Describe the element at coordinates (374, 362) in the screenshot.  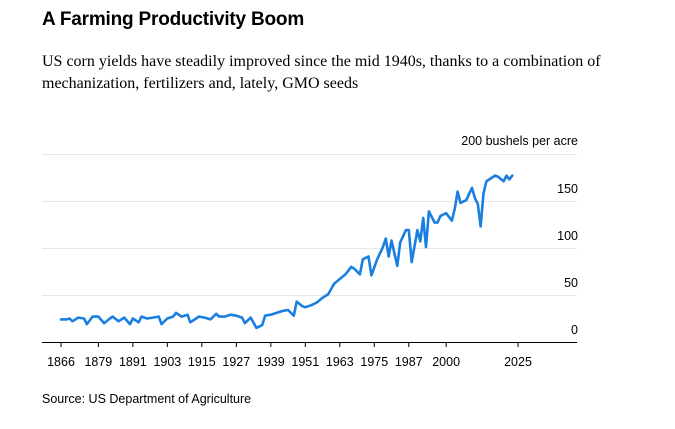
I see `x-tick-label: 1975` at that location.